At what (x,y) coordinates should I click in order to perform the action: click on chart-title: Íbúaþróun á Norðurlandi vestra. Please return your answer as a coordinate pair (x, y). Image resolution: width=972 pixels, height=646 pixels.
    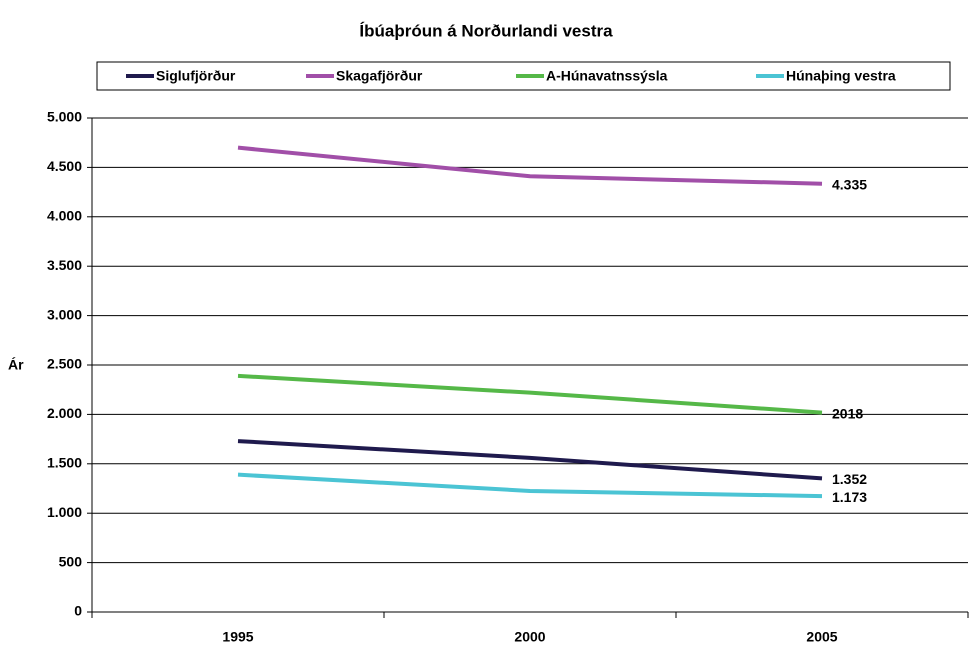
    Looking at the image, I should click on (486, 30).